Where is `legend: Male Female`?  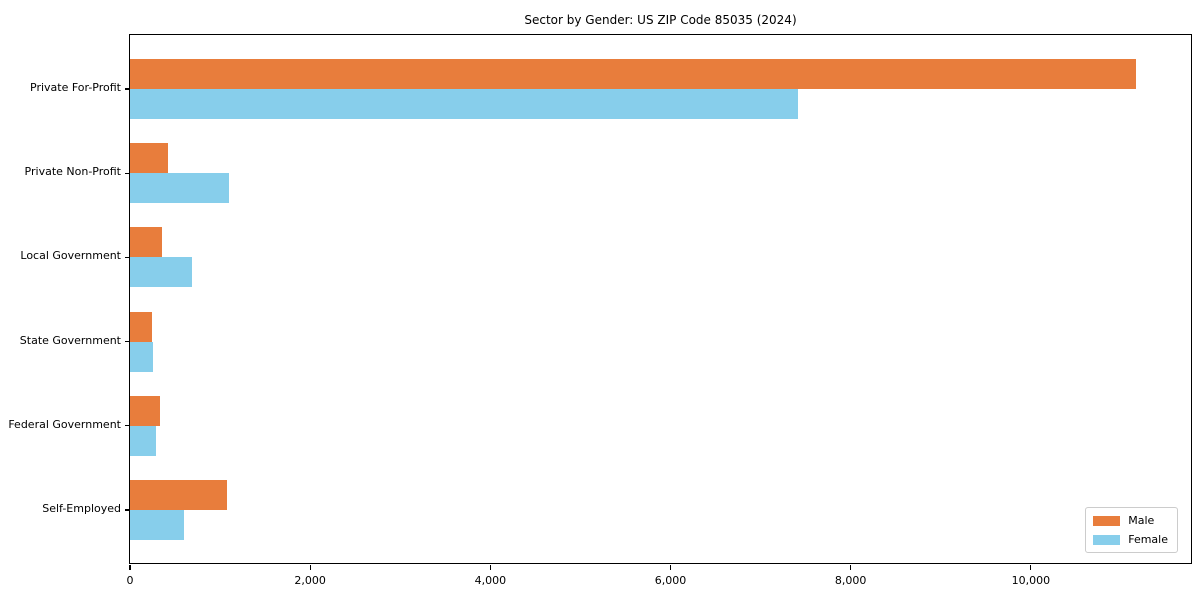 legend: Male Female is located at coordinates (1131, 530).